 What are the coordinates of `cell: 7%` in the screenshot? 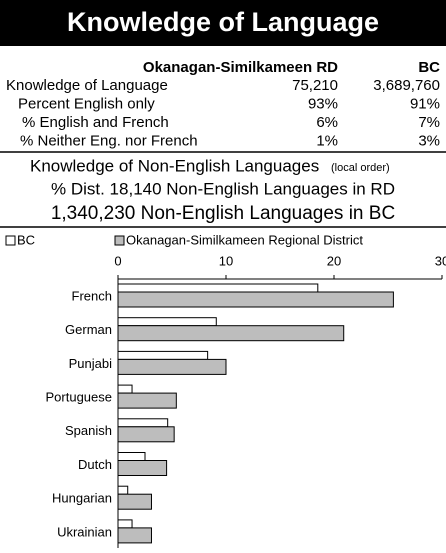 It's located at (429, 122).